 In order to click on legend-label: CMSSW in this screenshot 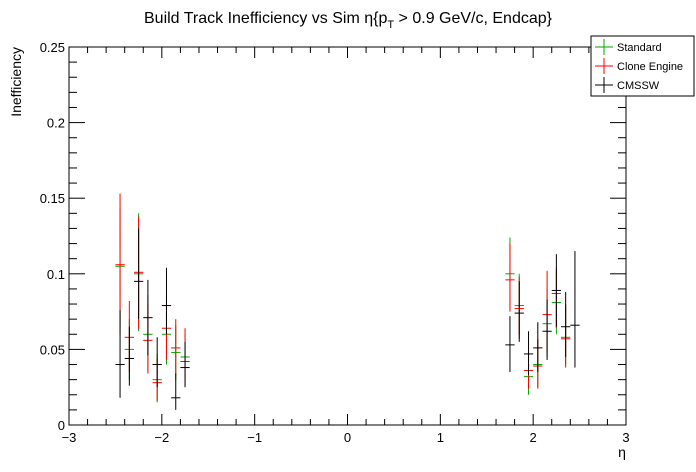, I will do `click(638, 86)`.